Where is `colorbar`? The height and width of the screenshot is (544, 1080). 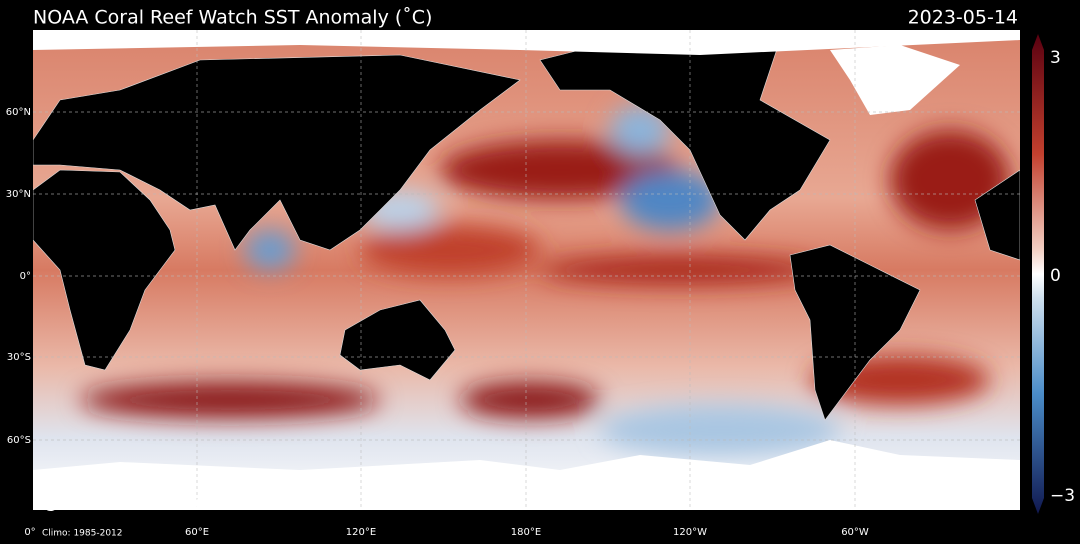 colorbar is located at coordinates (1038, 274).